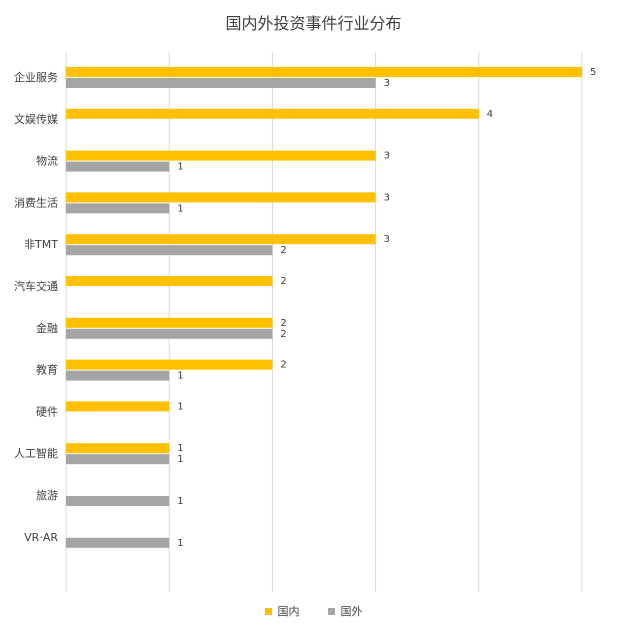 Image resolution: width=627 pixels, height=625 pixels. I want to click on category-label: 硬件, so click(47, 411).